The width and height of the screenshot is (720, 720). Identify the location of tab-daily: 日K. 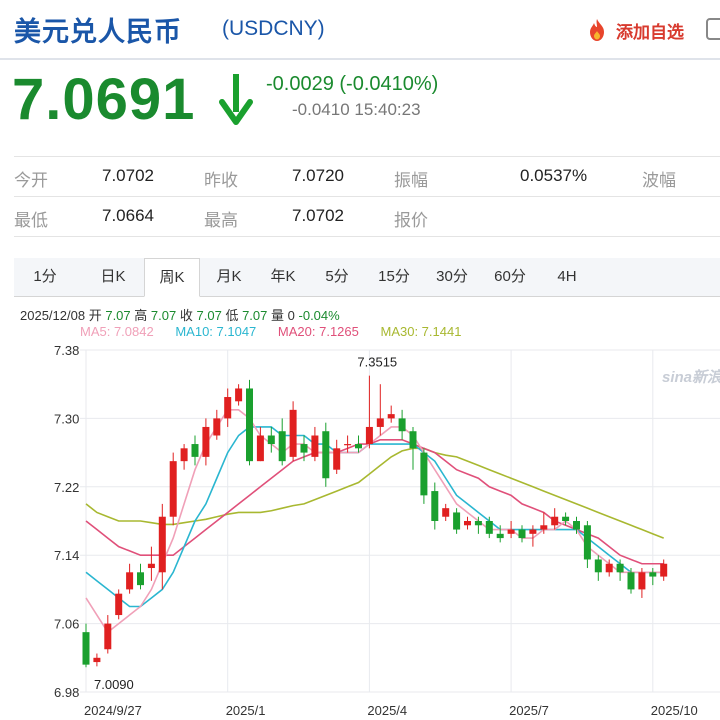
(113, 276).